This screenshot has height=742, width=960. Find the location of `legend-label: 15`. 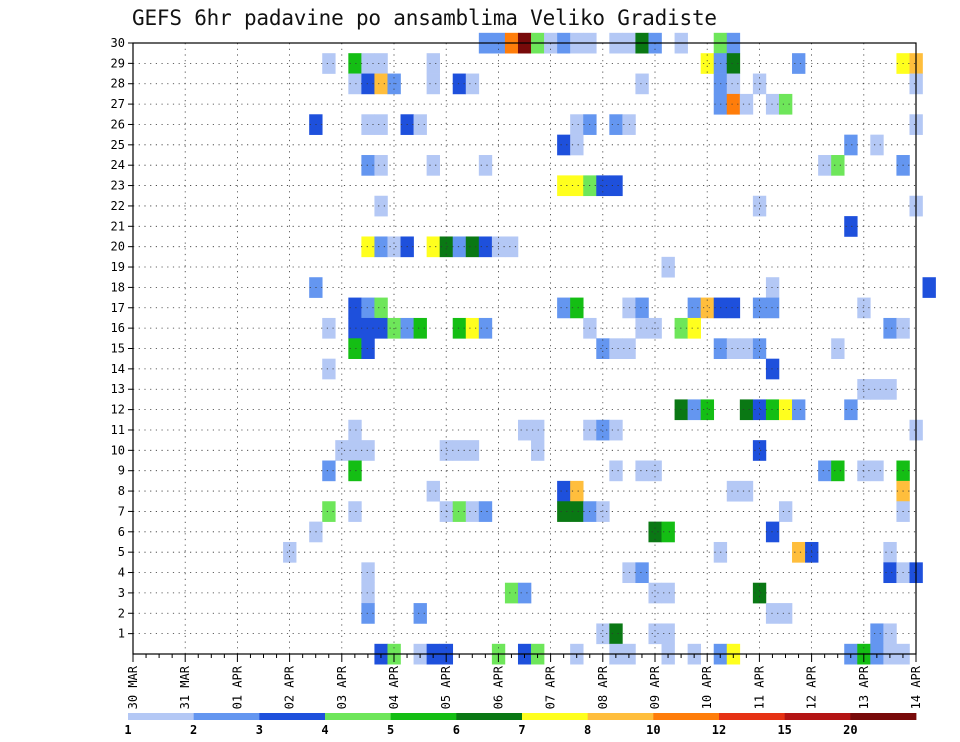

legend-label: 15 is located at coordinates (784, 730).